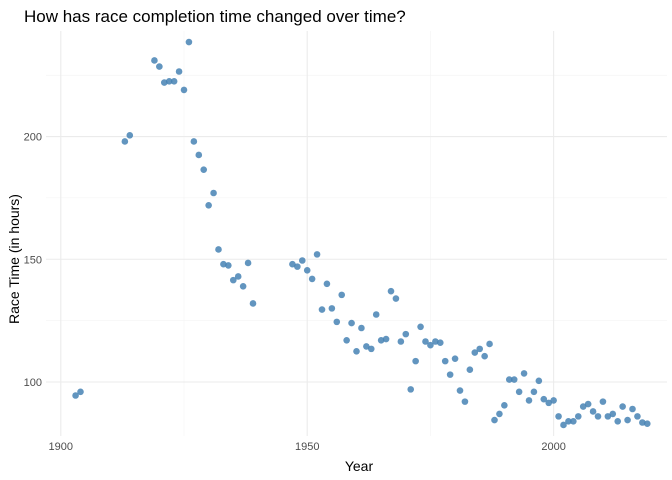 Image resolution: width=672 pixels, height=480 pixels. What do you see at coordinates (14, 259) in the screenshot?
I see `y-axis-title: Race Time (in hours)` at bounding box center [14, 259].